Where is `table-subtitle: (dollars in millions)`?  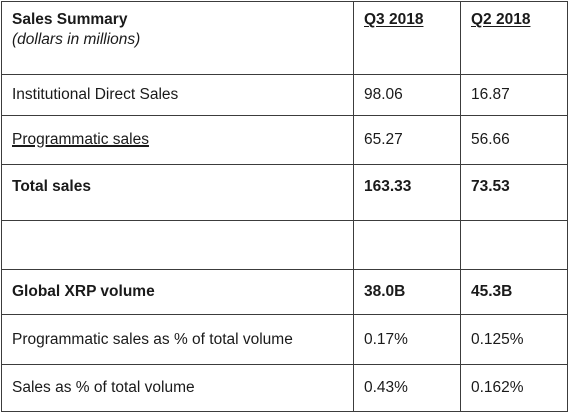
table-subtitle: (dollars in millions) is located at coordinates (76, 39).